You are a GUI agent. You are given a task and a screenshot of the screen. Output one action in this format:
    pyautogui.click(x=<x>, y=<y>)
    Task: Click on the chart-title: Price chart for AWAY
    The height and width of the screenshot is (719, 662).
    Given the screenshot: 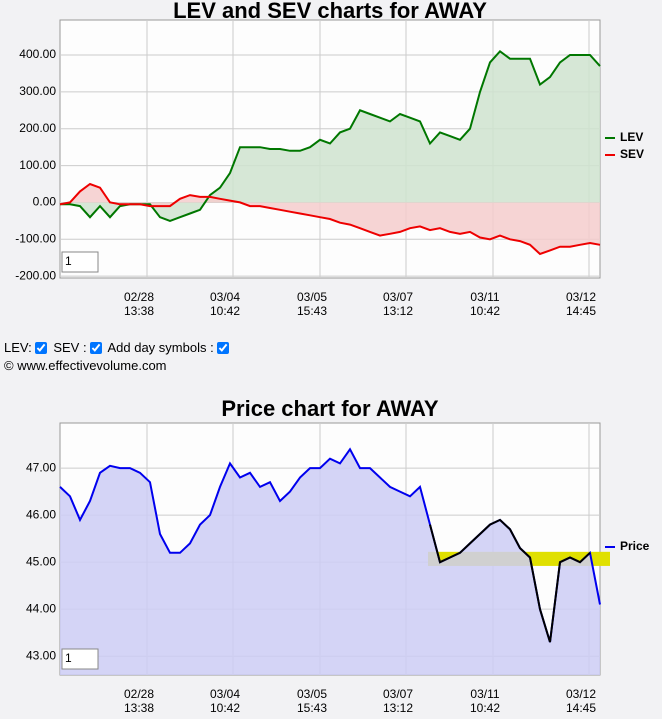 What is the action you would take?
    pyautogui.click(x=330, y=408)
    